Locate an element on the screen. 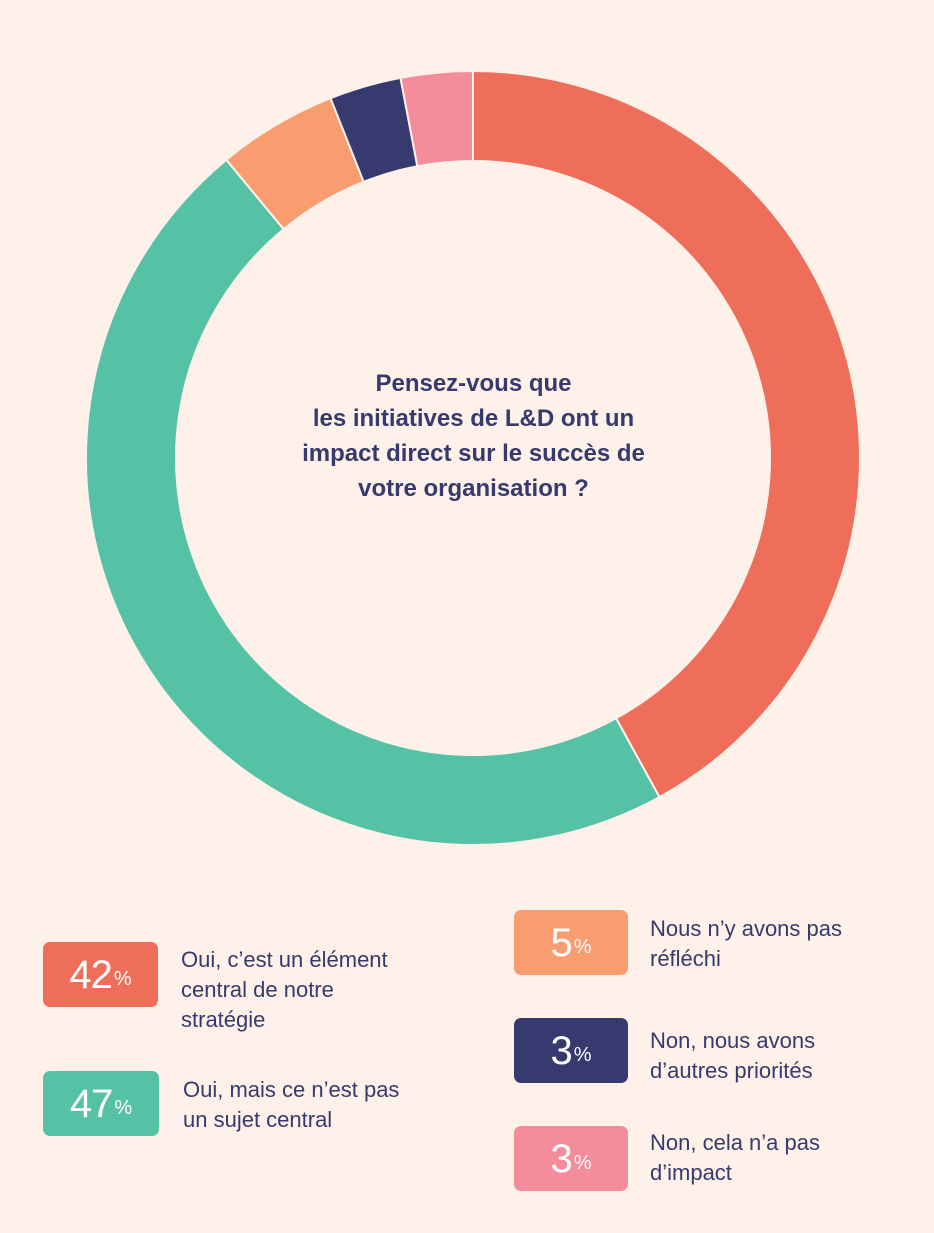 Image resolution: width=934 pixels, height=1233 pixels. chart-title-line-3: impact direct sur le succès de is located at coordinates (473, 453).